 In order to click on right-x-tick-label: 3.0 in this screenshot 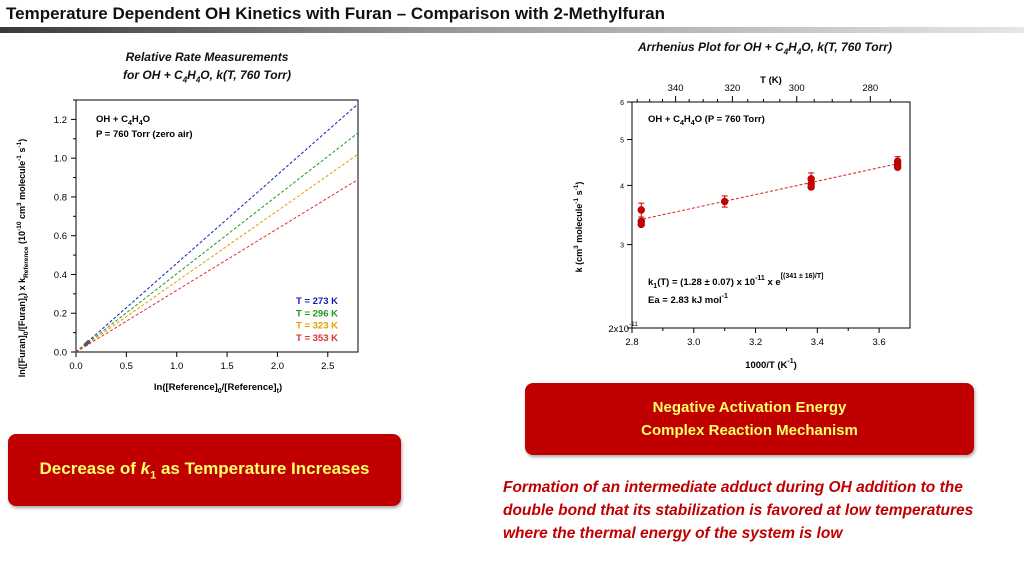, I will do `click(693, 342)`.